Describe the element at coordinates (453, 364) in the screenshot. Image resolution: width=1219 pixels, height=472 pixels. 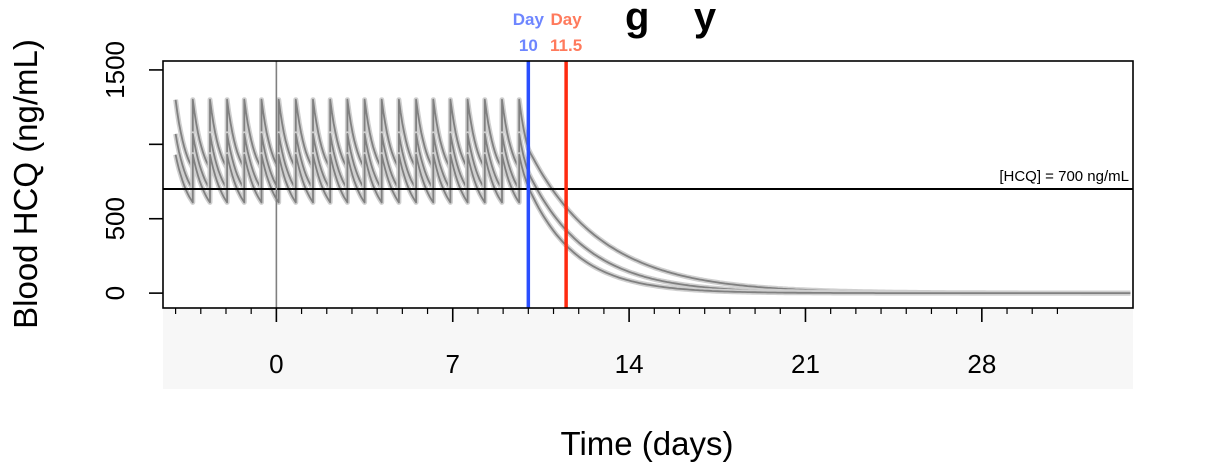
I see `x-tick-label: 7` at that location.